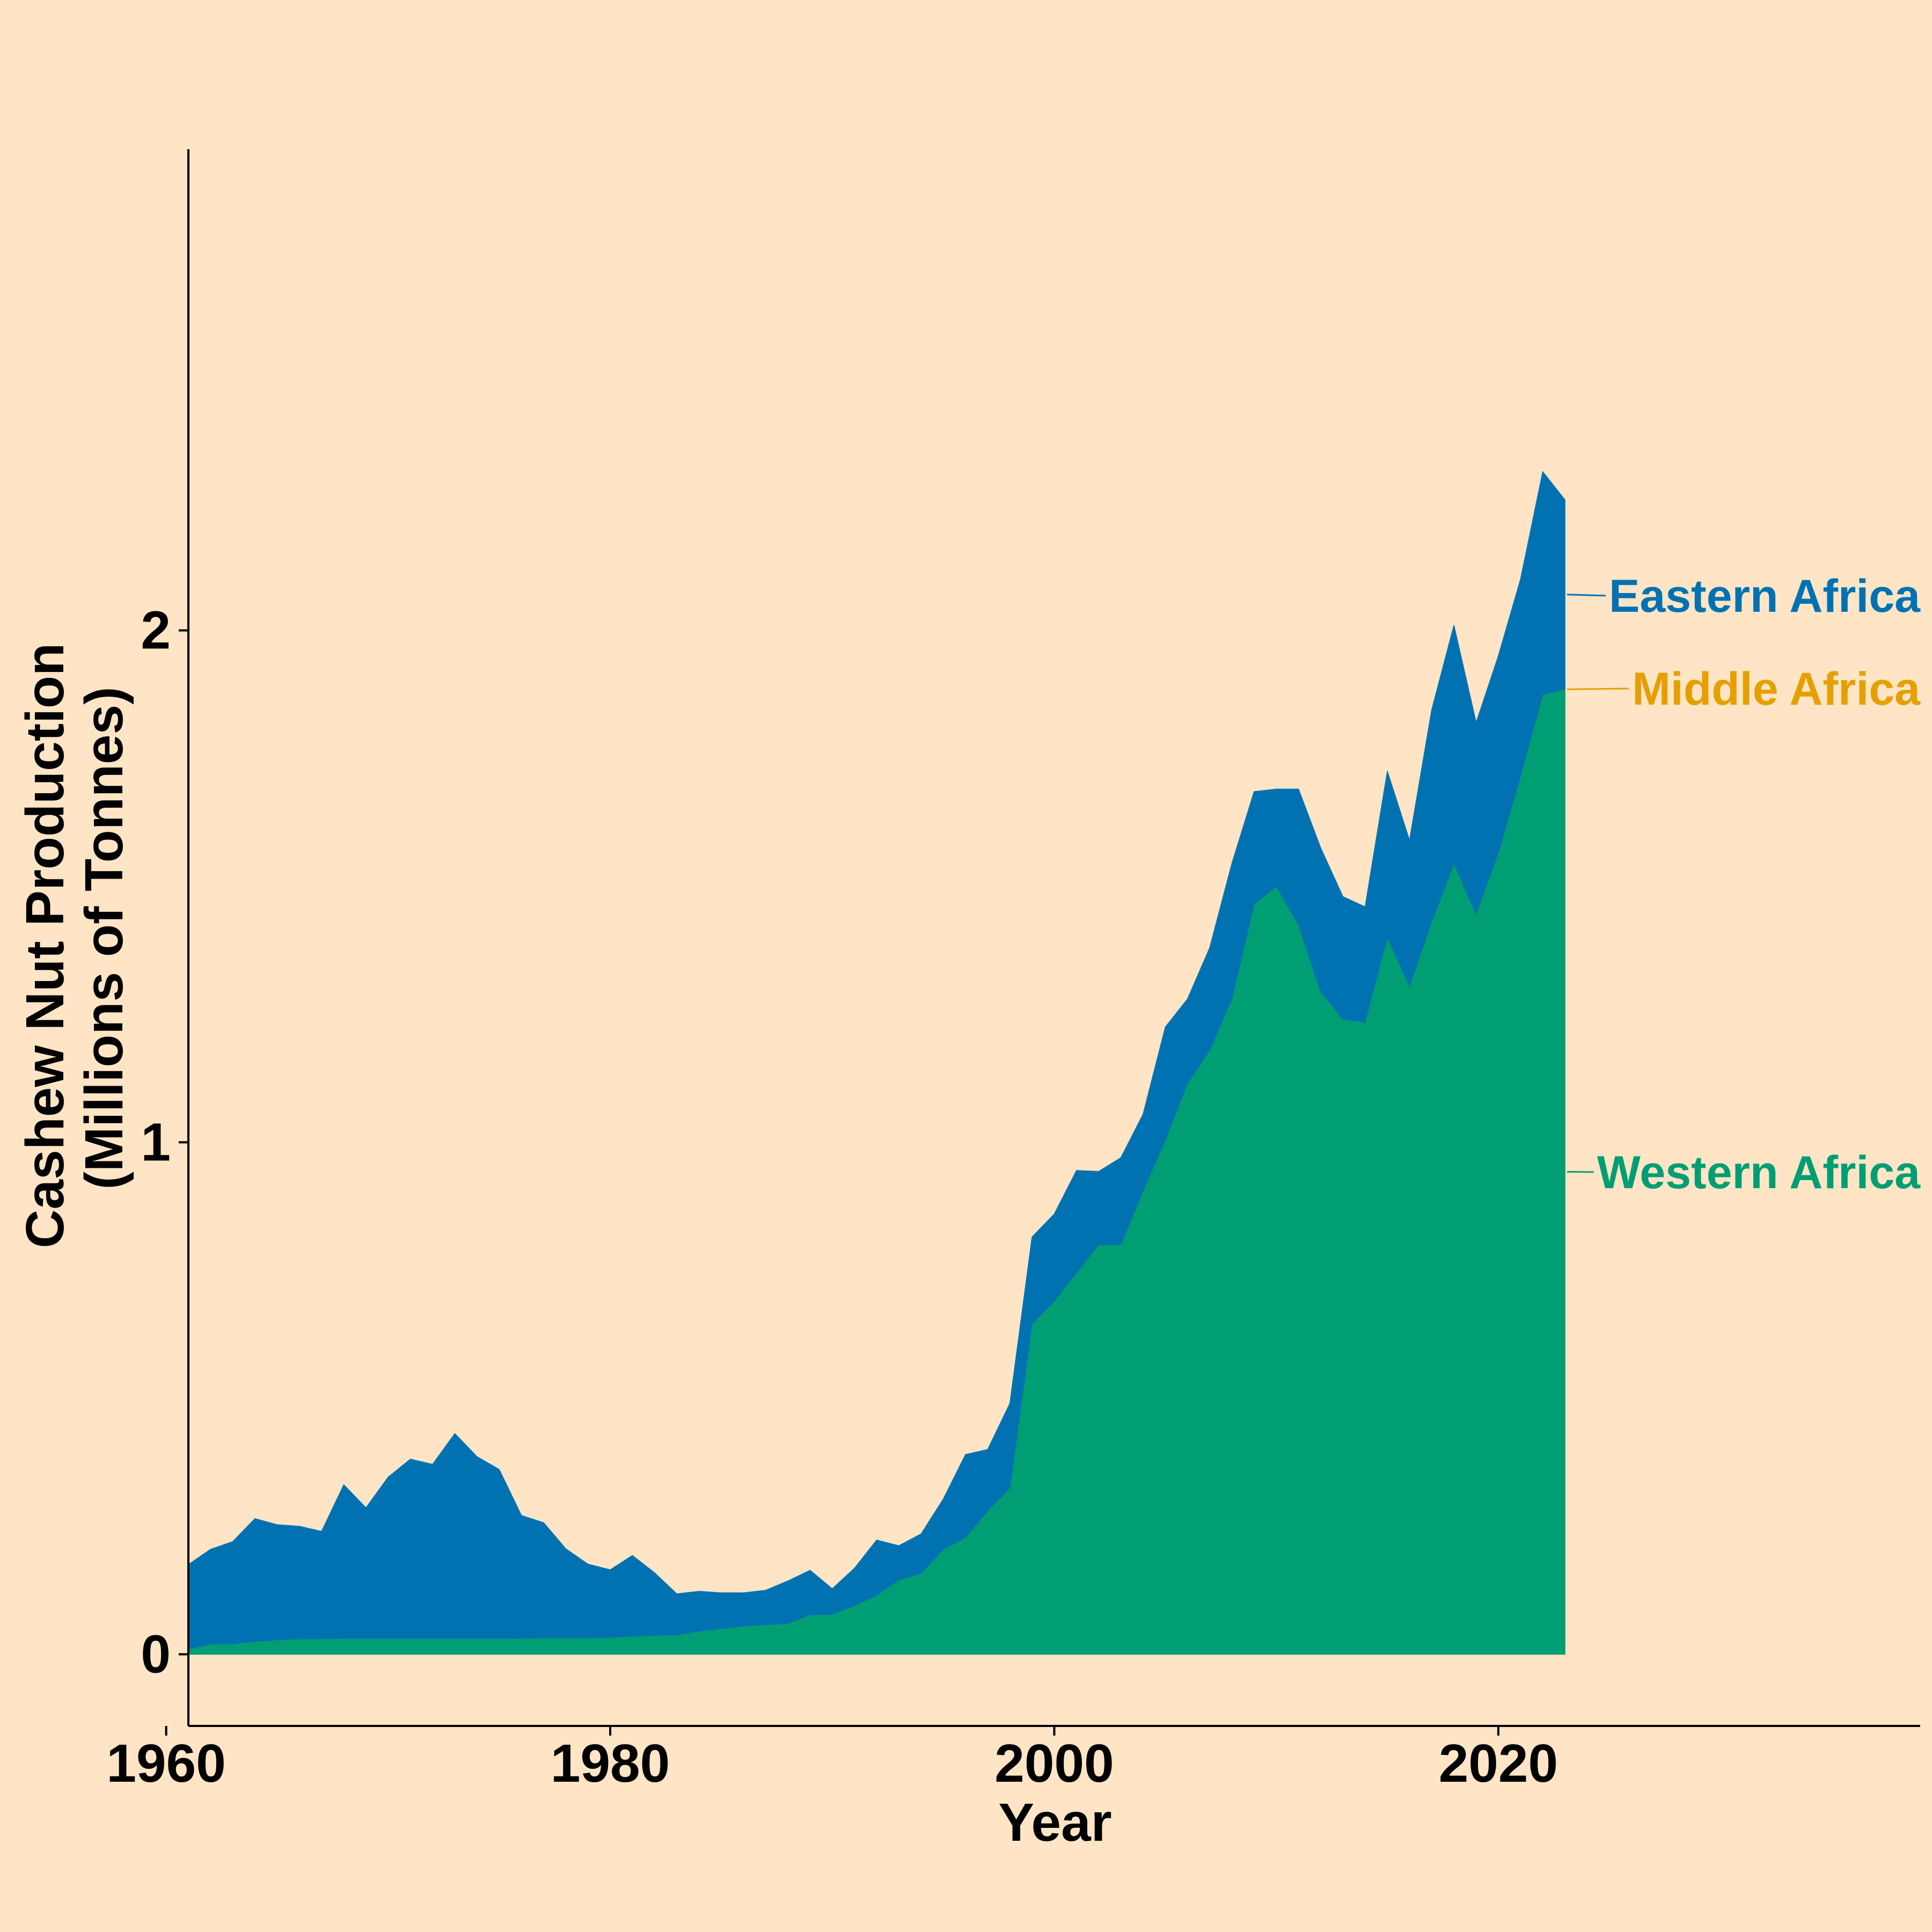 The width and height of the screenshot is (1932, 1932). Describe the element at coordinates (1776, 689) in the screenshot. I see `series-label-middle-africa: Middle Africa` at that location.